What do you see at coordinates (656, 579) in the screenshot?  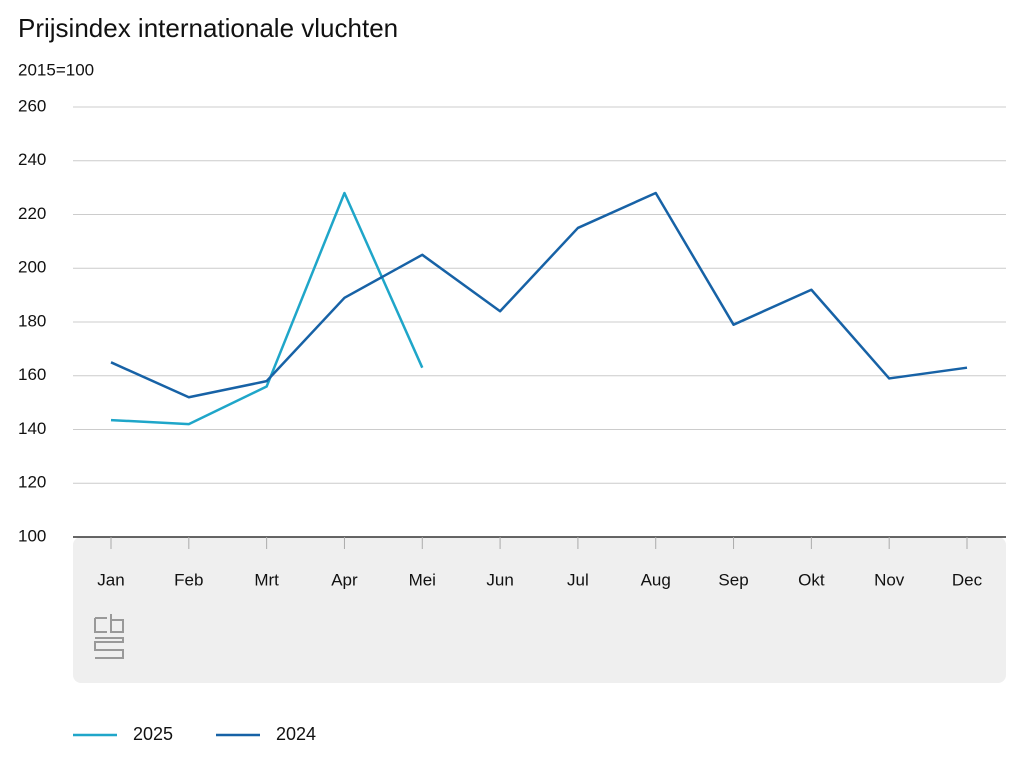 I see `x-tick-label: Aug` at bounding box center [656, 579].